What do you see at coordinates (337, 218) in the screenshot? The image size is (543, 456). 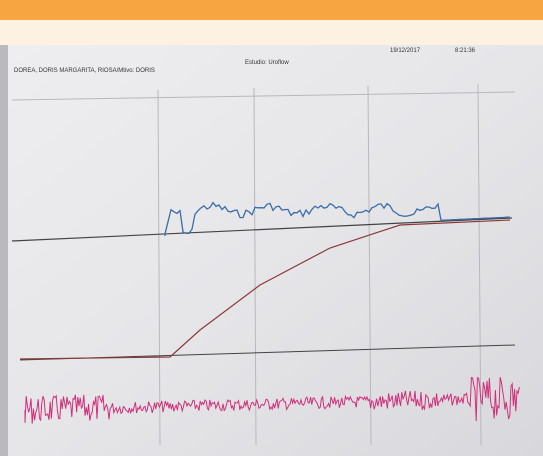 I see `flow-curve` at bounding box center [337, 218].